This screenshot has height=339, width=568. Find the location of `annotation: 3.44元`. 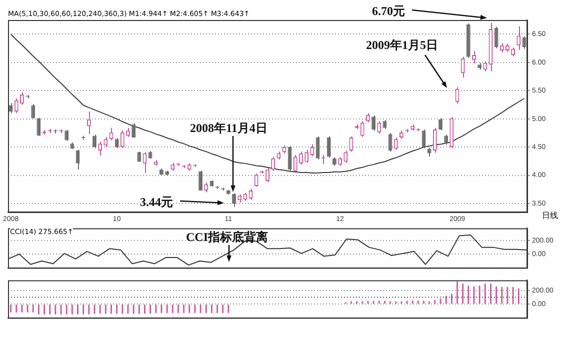

annotation: 3.44元 is located at coordinates (156, 202).